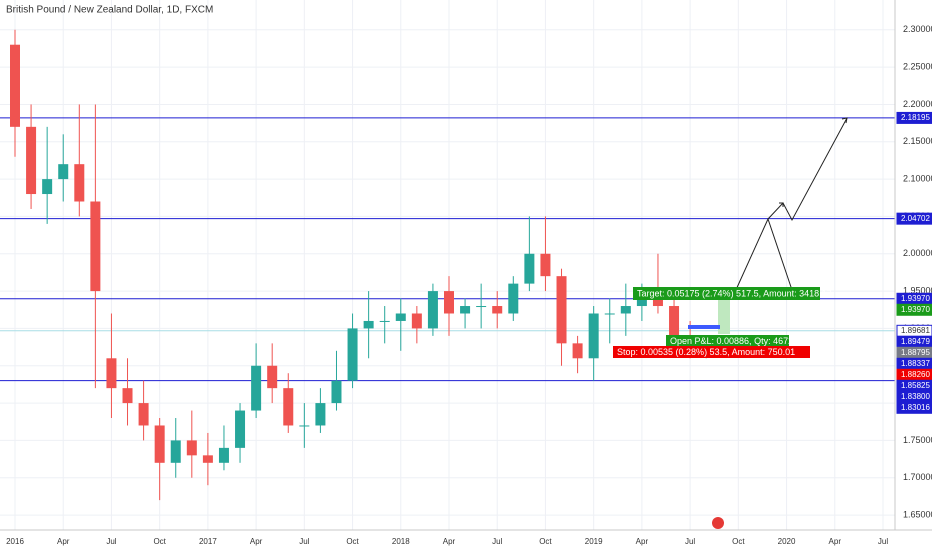  I want to click on entry-marker, so click(704, 327).